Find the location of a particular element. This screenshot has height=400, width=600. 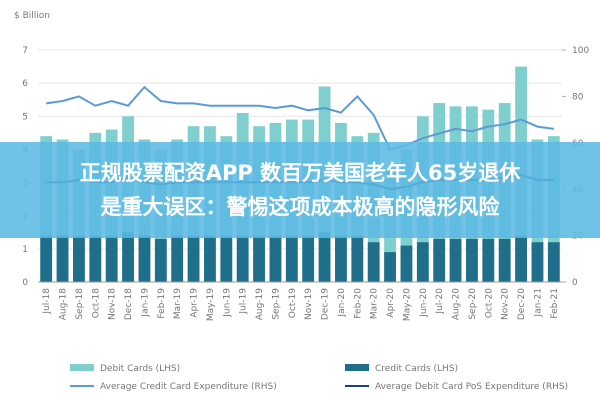

y-tick-label: 5 is located at coordinates (25, 117).